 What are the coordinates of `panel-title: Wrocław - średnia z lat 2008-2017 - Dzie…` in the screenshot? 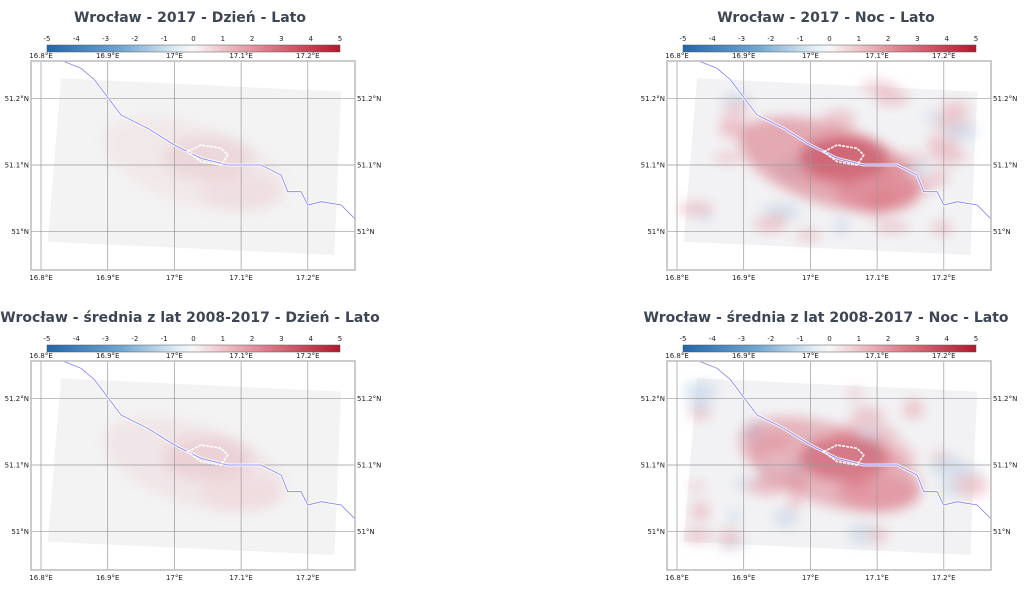 It's located at (190, 318).